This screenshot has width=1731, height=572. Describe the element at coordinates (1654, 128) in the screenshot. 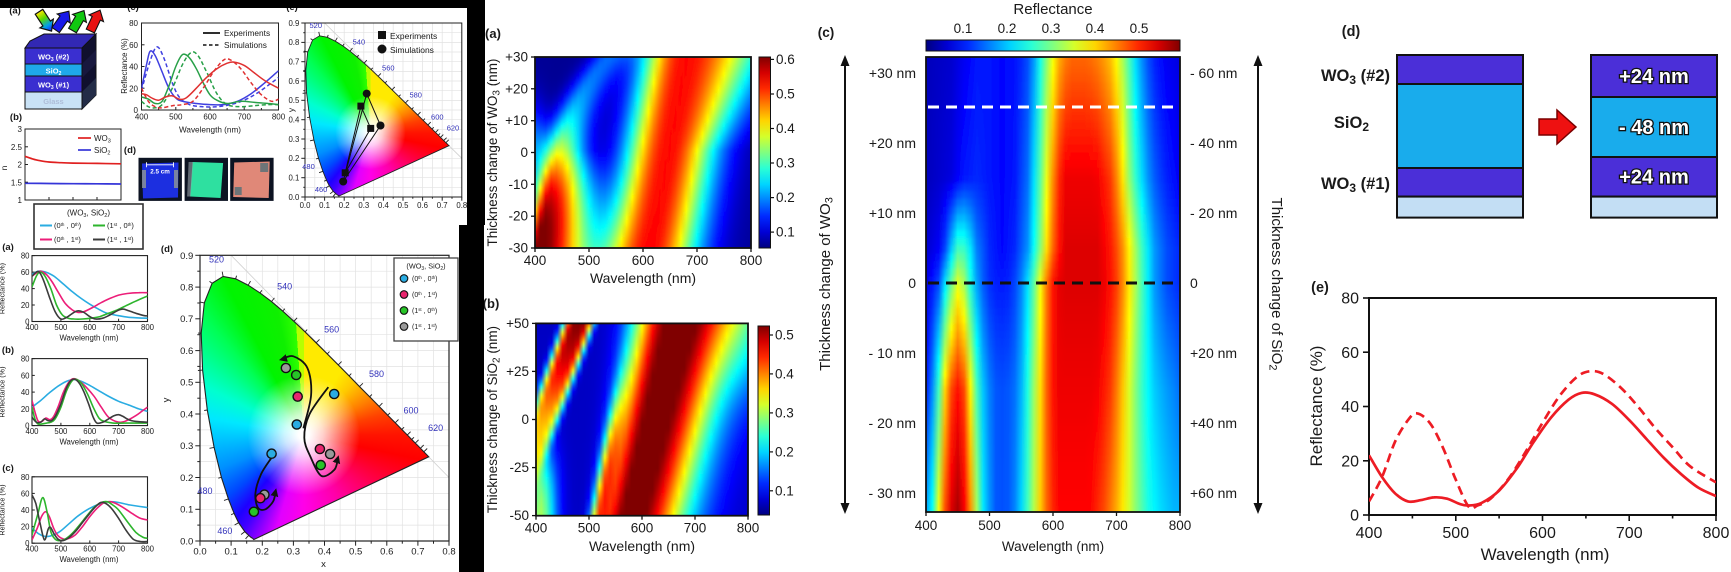

I see `svg-text: - 48 nm` at that location.